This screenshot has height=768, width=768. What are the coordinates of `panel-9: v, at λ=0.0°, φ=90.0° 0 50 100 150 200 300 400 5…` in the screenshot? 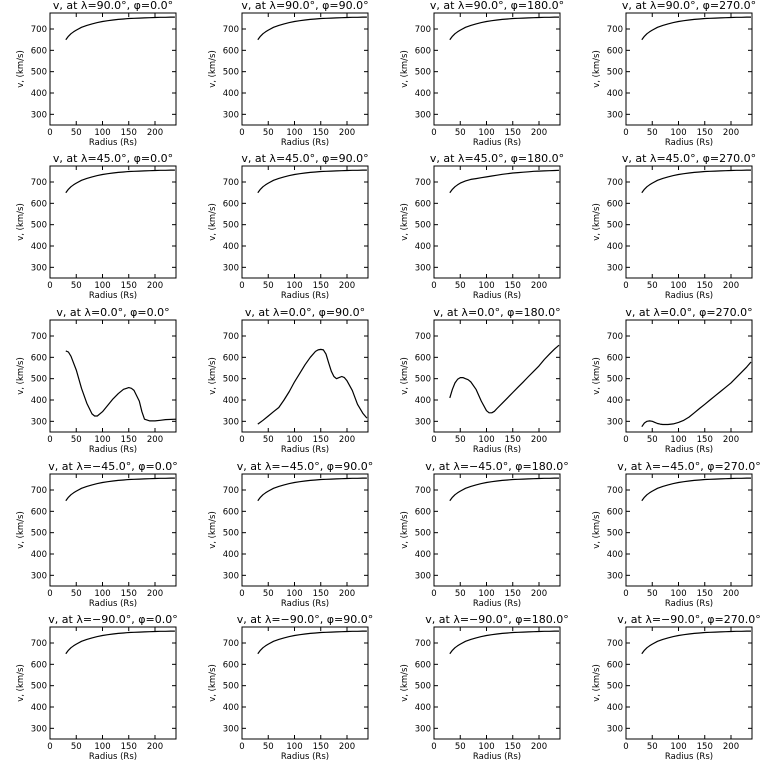 It's located at (288, 380).